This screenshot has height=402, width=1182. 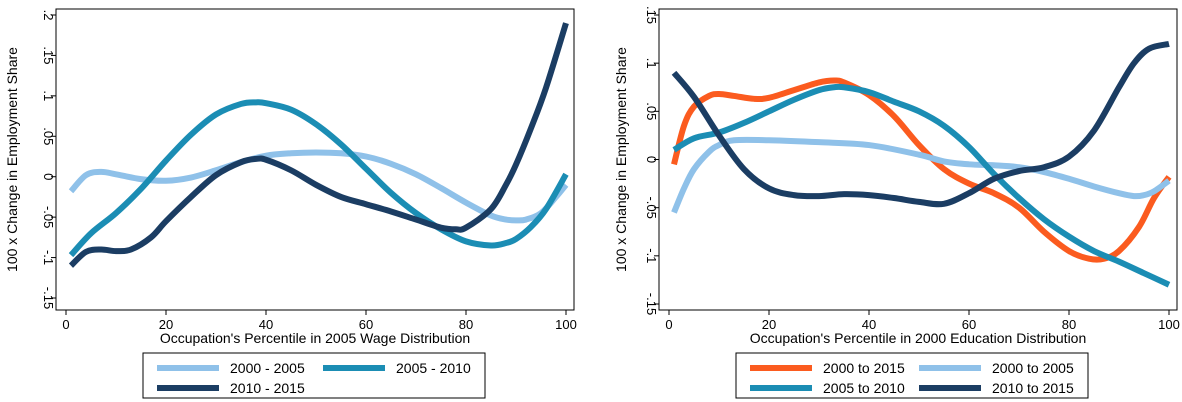 What do you see at coordinates (267, 368) in the screenshot?
I see `legend-label: 2000 - 2005` at bounding box center [267, 368].